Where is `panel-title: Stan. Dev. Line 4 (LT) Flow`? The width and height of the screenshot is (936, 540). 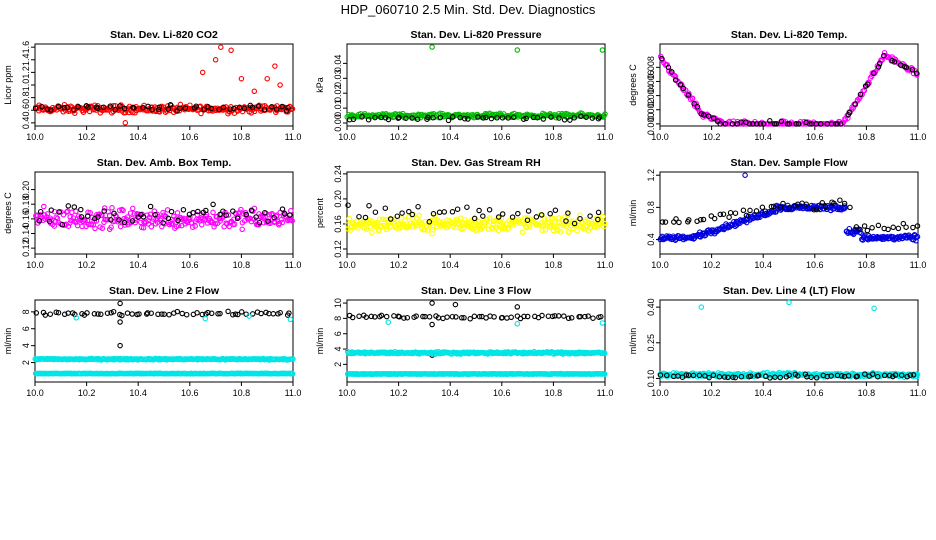 panel-title: Stan. Dev. Line 4 (LT) Flow is located at coordinates (789, 291).